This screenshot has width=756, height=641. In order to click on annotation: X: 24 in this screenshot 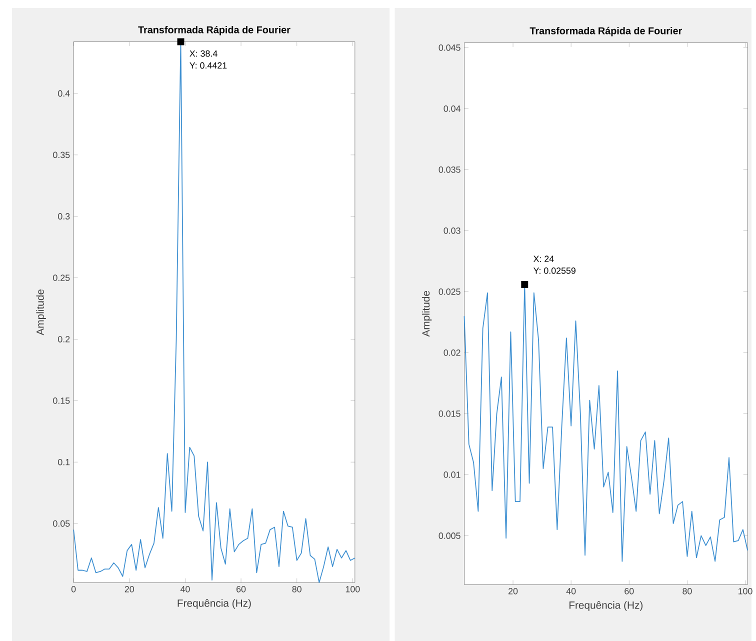, I will do `click(543, 259)`.